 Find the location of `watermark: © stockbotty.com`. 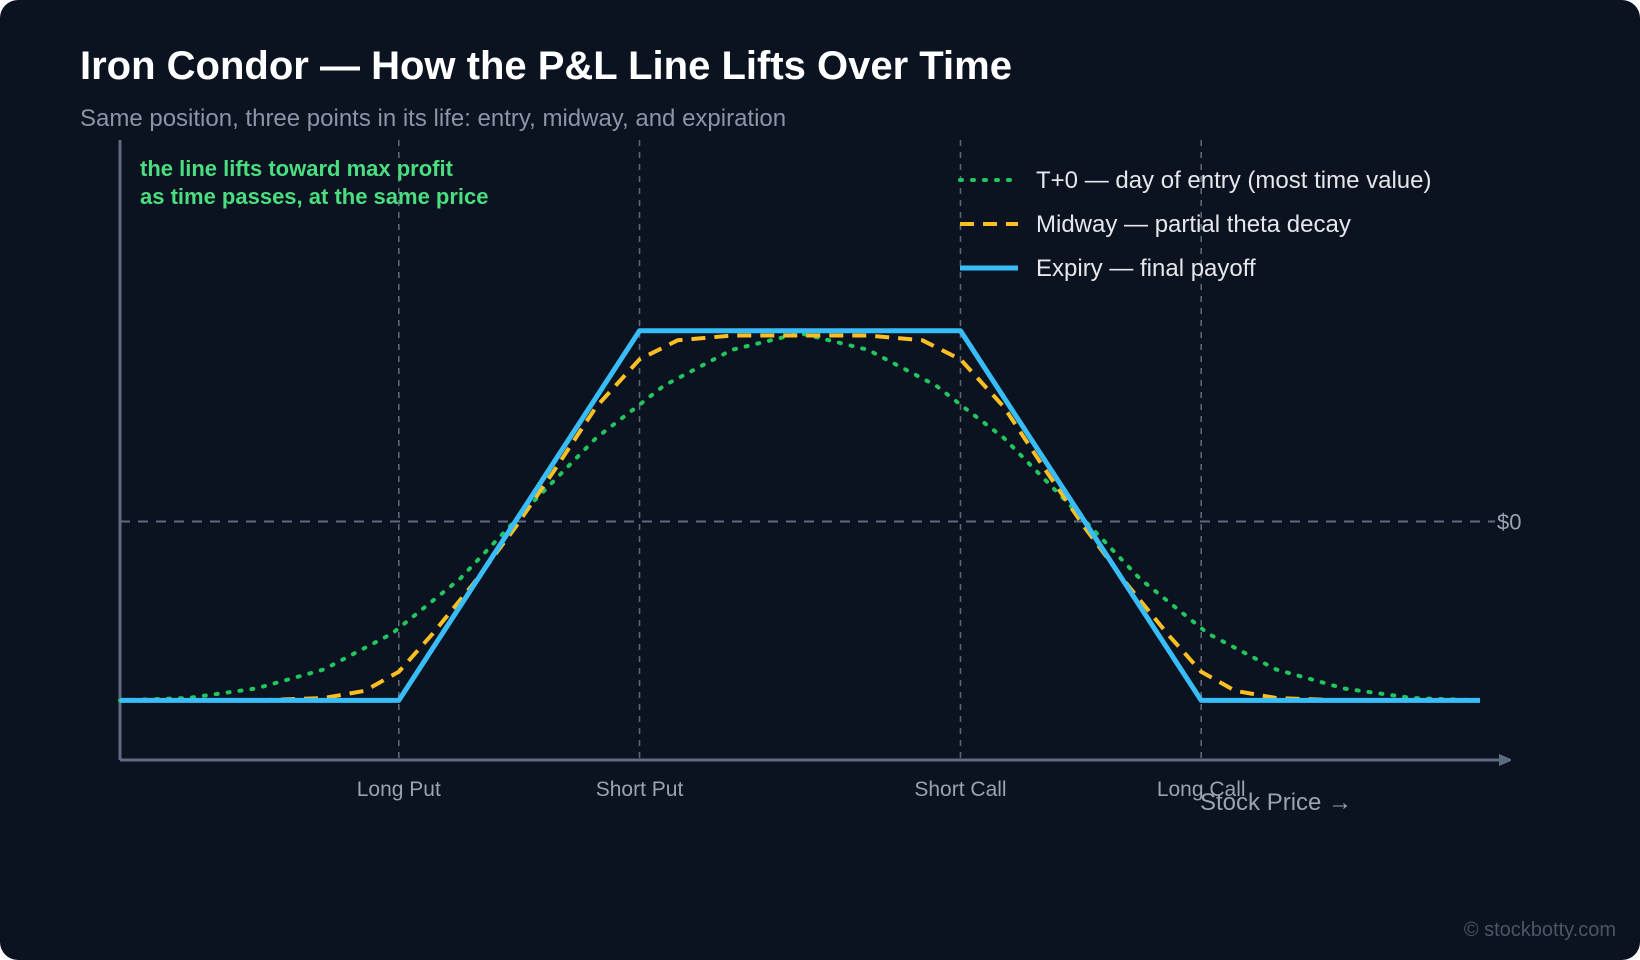

watermark: © stockbotty.com is located at coordinates (1539, 930).